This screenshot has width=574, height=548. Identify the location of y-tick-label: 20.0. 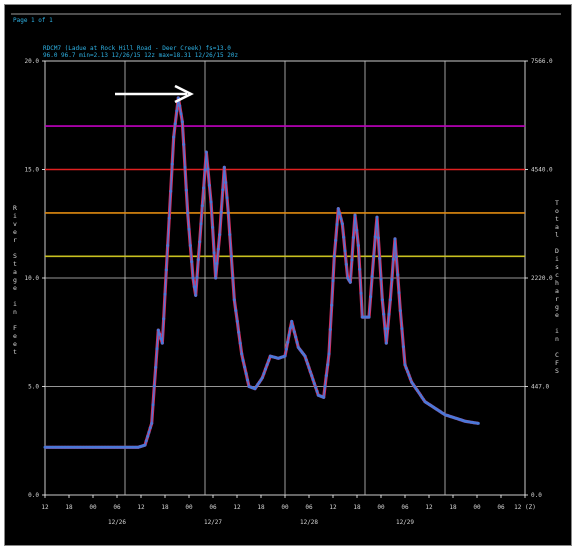
(32, 61).